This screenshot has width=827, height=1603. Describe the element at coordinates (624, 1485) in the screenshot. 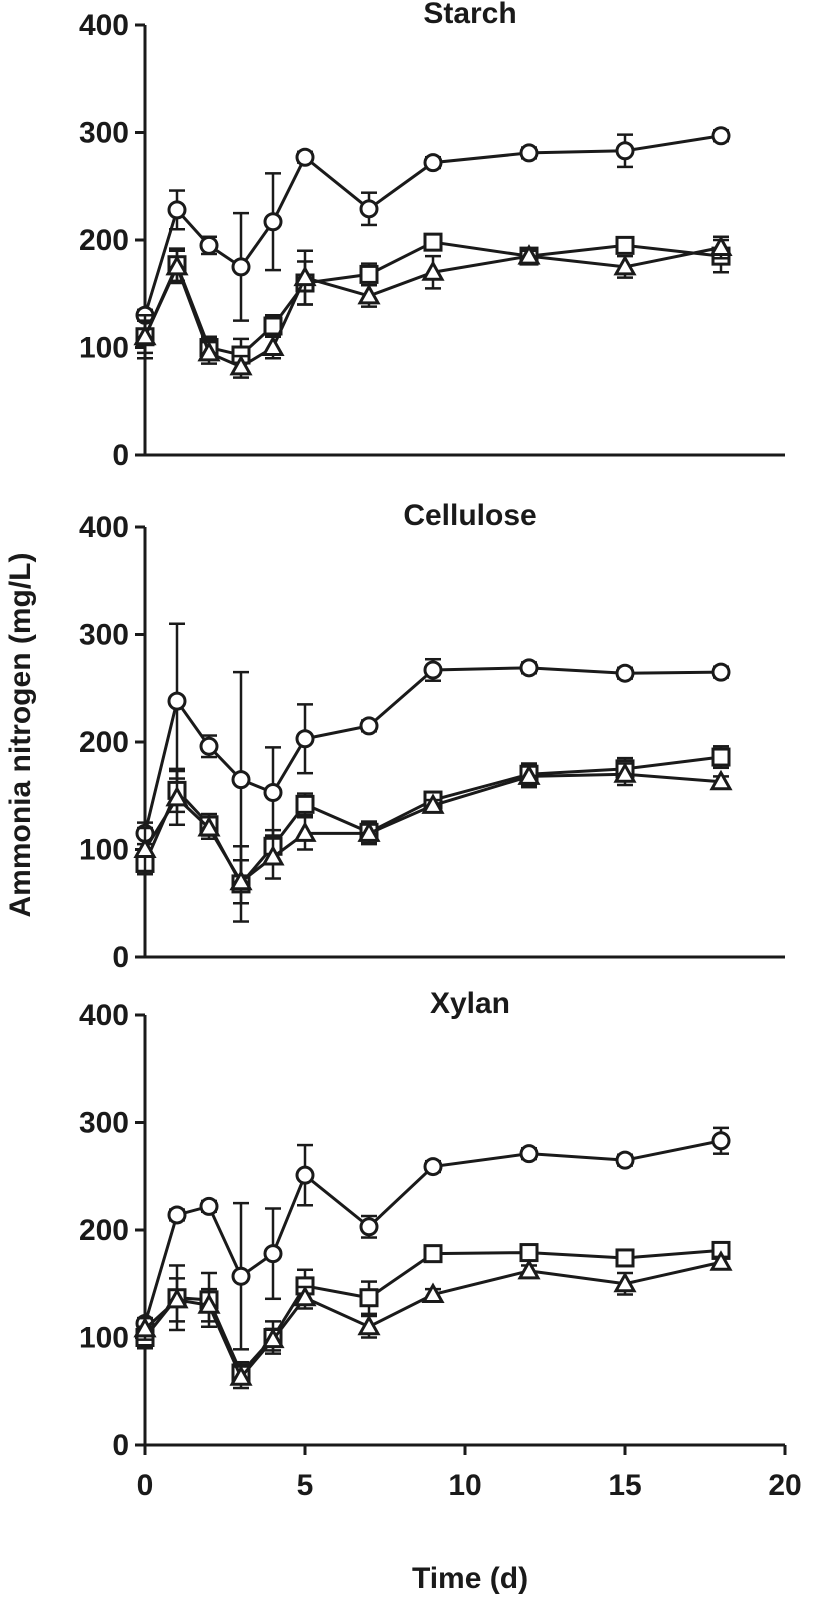

I see `x-tick-label: 15` at that location.